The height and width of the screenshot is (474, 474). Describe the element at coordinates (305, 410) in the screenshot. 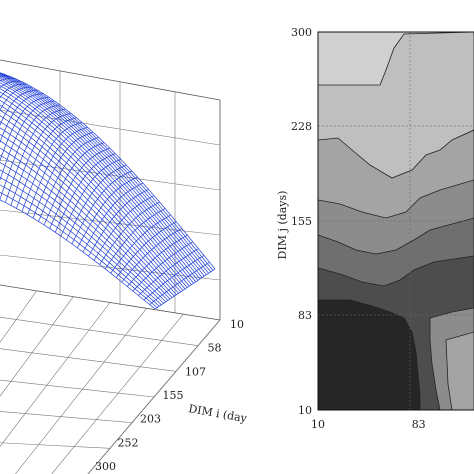

I see `contour-ytick-label: 10` at that location.